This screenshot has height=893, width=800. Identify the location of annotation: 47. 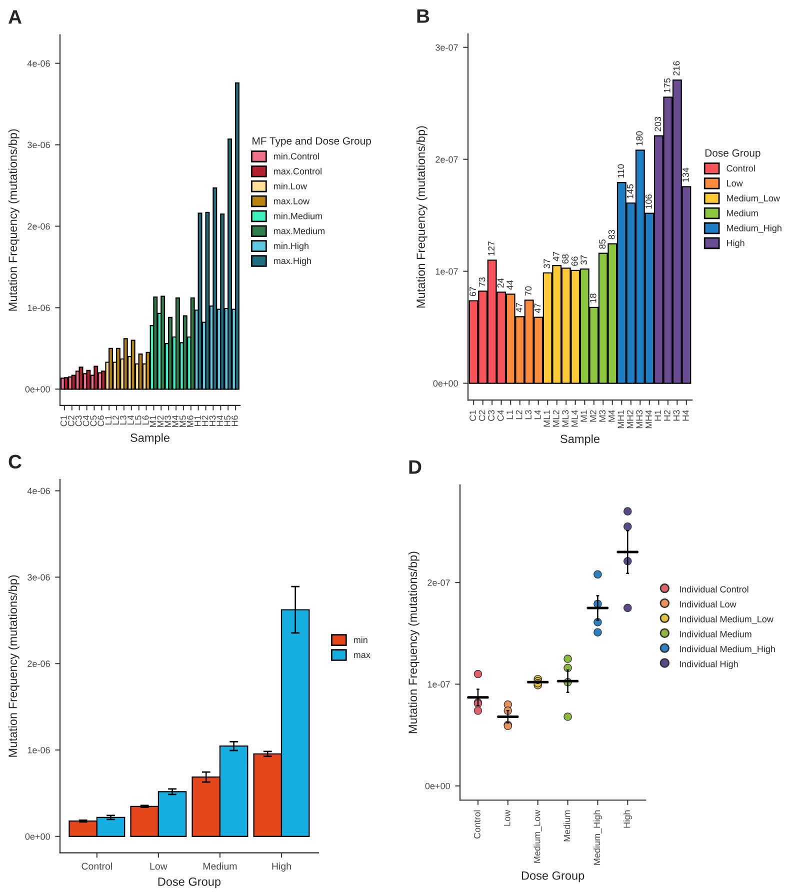
(556, 257).